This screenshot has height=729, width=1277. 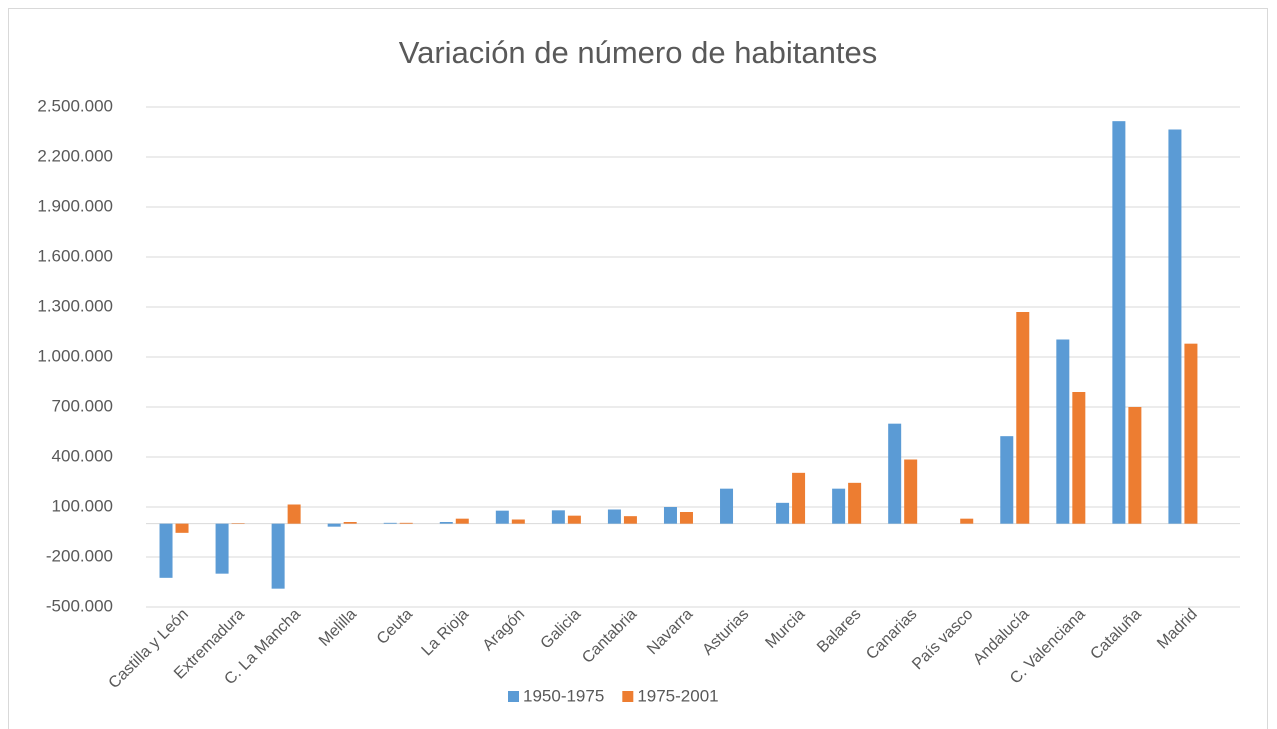 What do you see at coordinates (677, 695) in the screenshot?
I see `legend-label: 1975-2001` at bounding box center [677, 695].